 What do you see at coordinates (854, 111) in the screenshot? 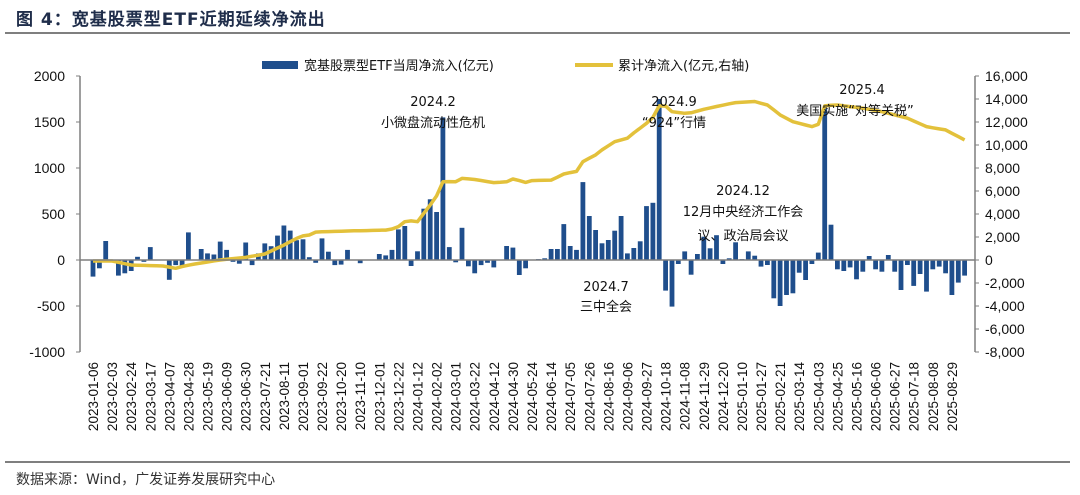
I see `annotation-2025-4-text: 美国实施“对等关税”` at bounding box center [854, 111].